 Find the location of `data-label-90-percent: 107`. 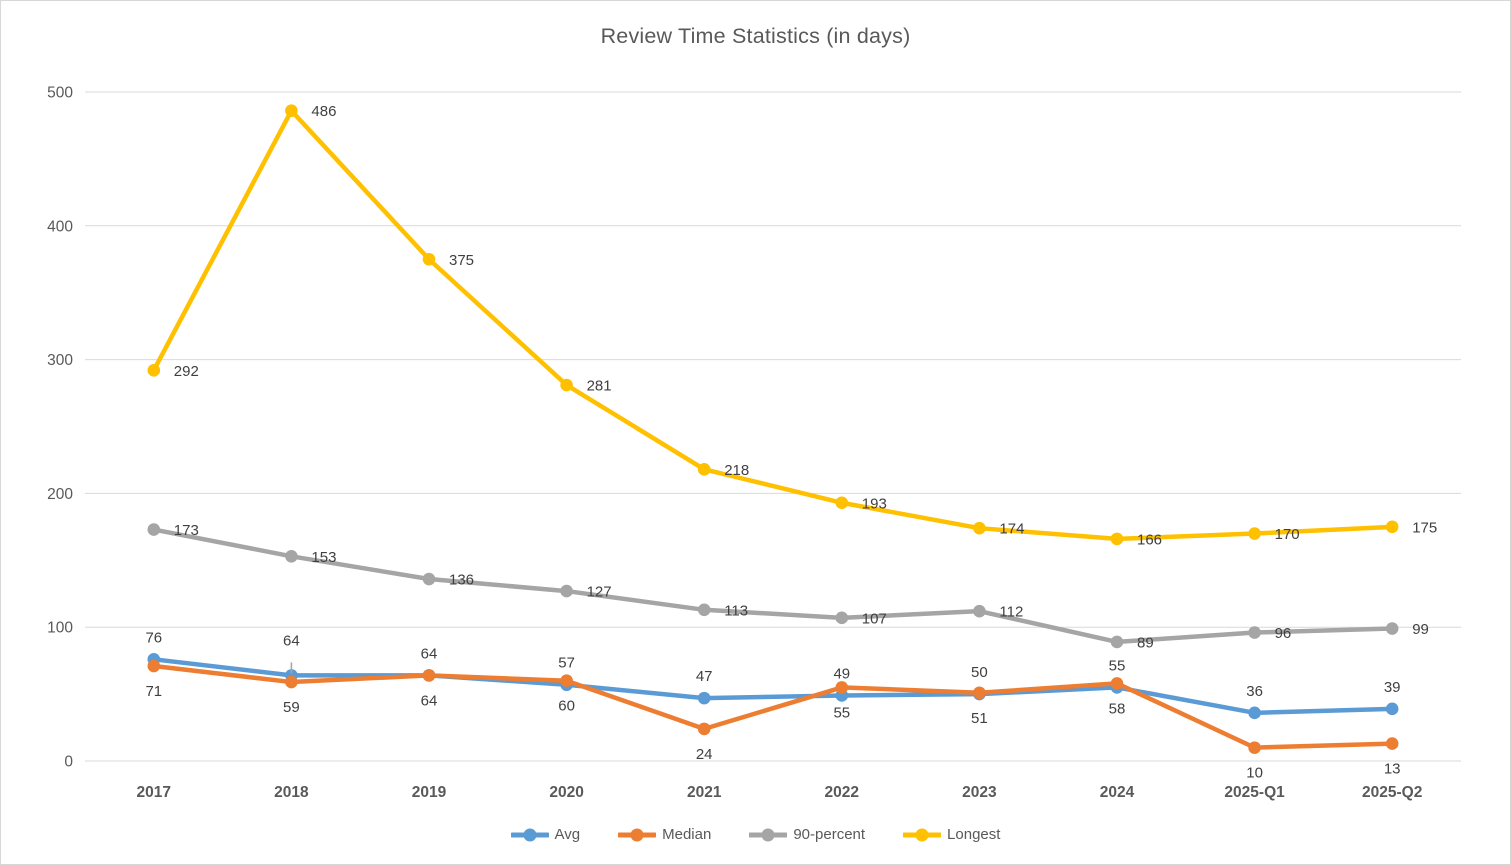

data-label-90-percent: 107 is located at coordinates (874, 618).